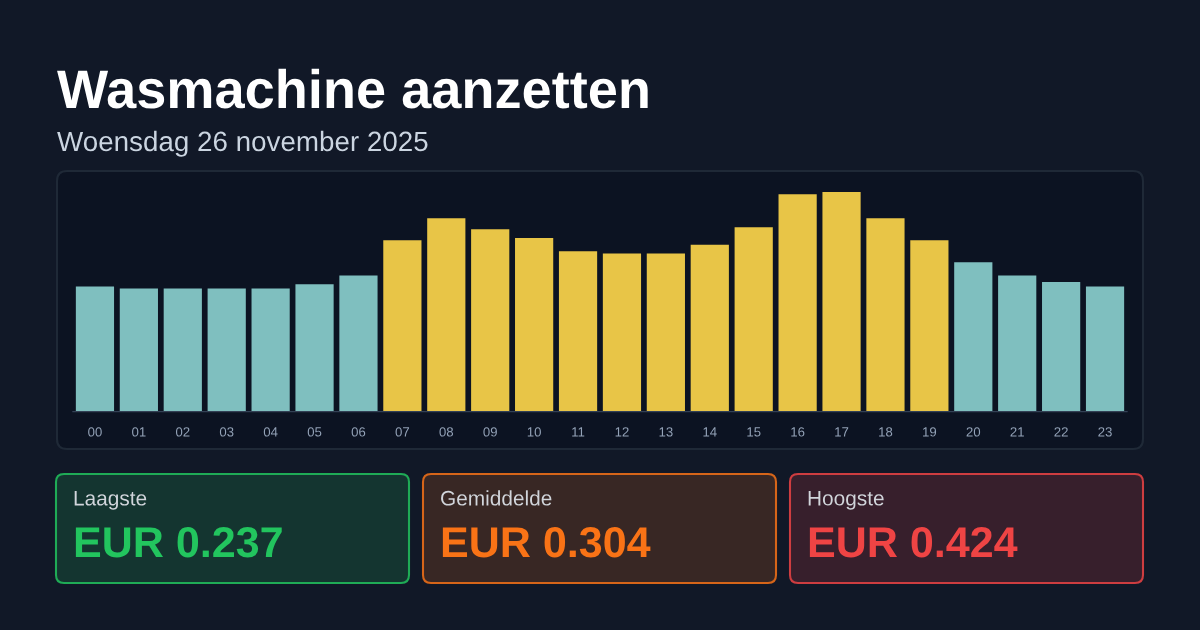  Describe the element at coordinates (110, 500) in the screenshot. I see `text: Laagste` at that location.